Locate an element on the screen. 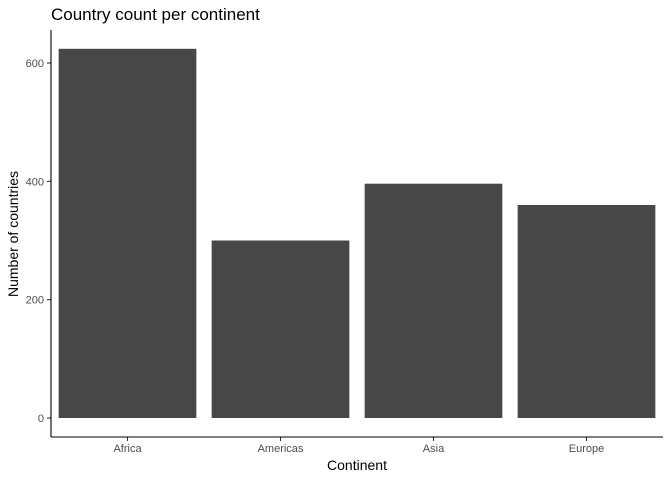  x-tick-label: Africa is located at coordinates (127, 449).